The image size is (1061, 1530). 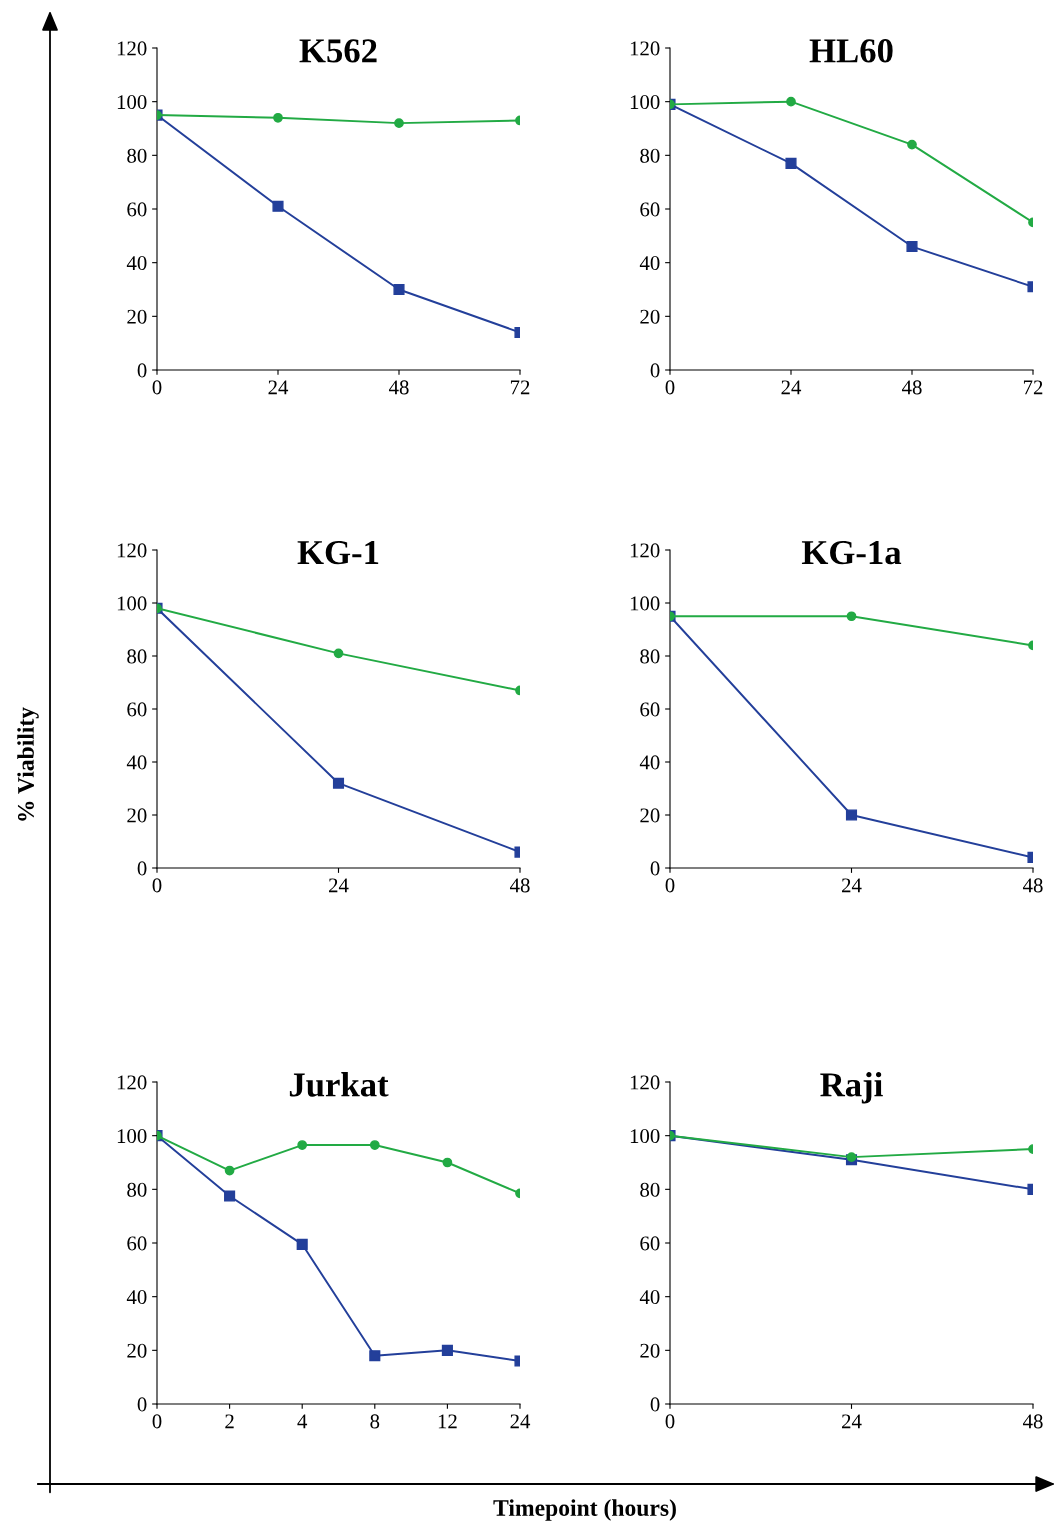 What do you see at coordinates (302, 1421) in the screenshot?
I see `x-tick-label: 4` at bounding box center [302, 1421].